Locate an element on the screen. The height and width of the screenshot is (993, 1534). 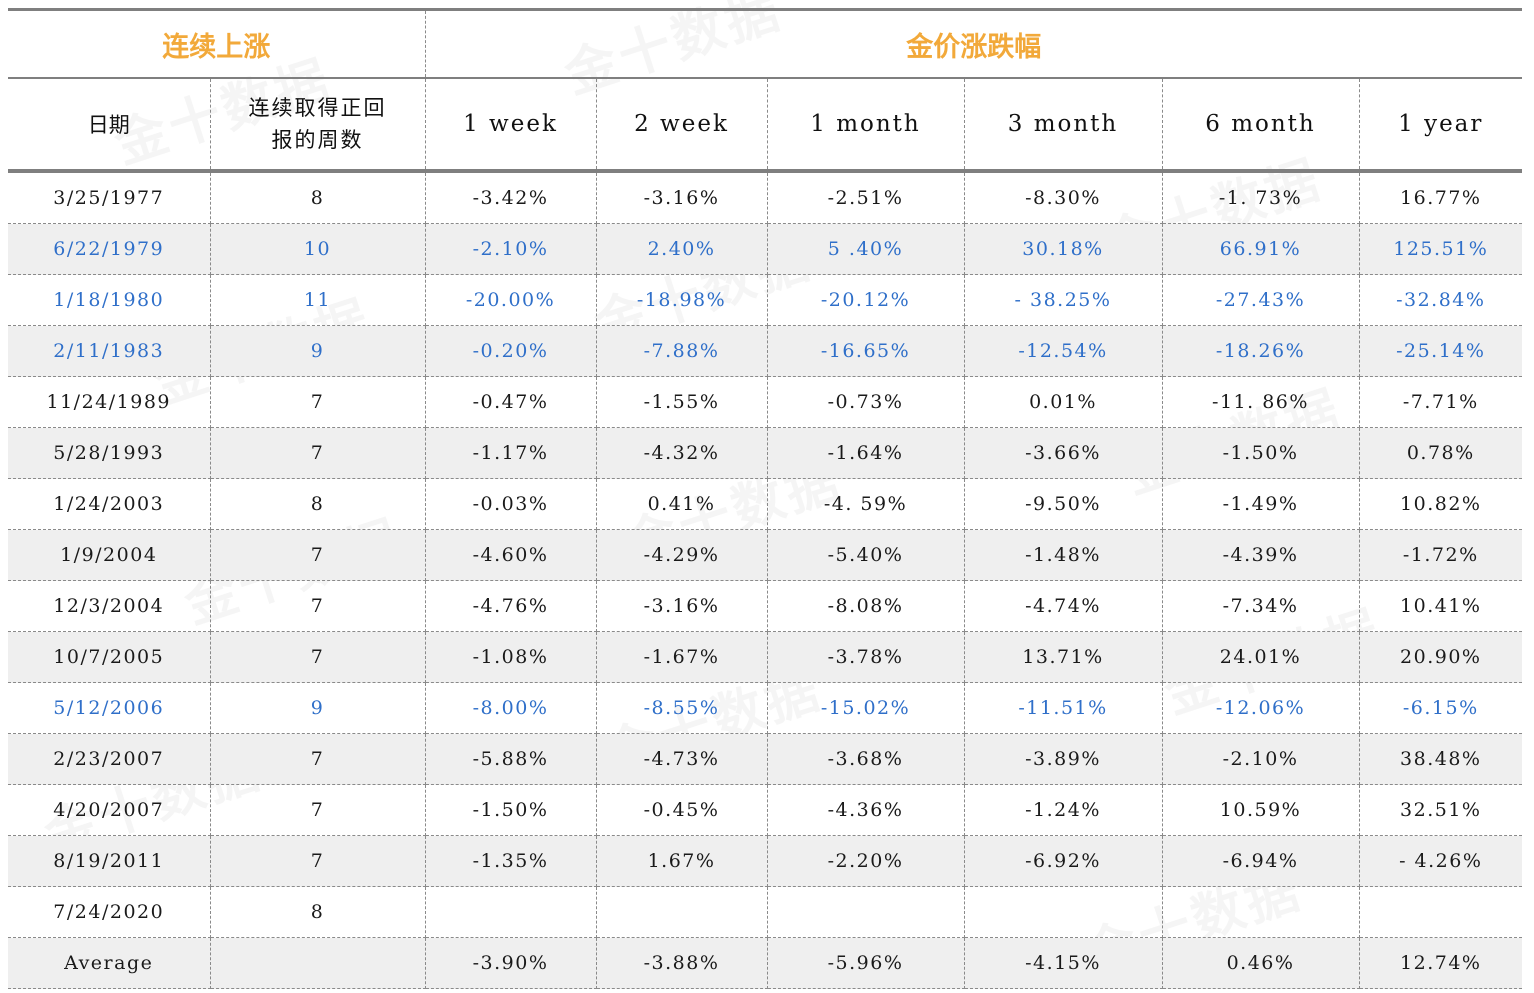
date-cell: 8/19/2011 is located at coordinates (109, 861).